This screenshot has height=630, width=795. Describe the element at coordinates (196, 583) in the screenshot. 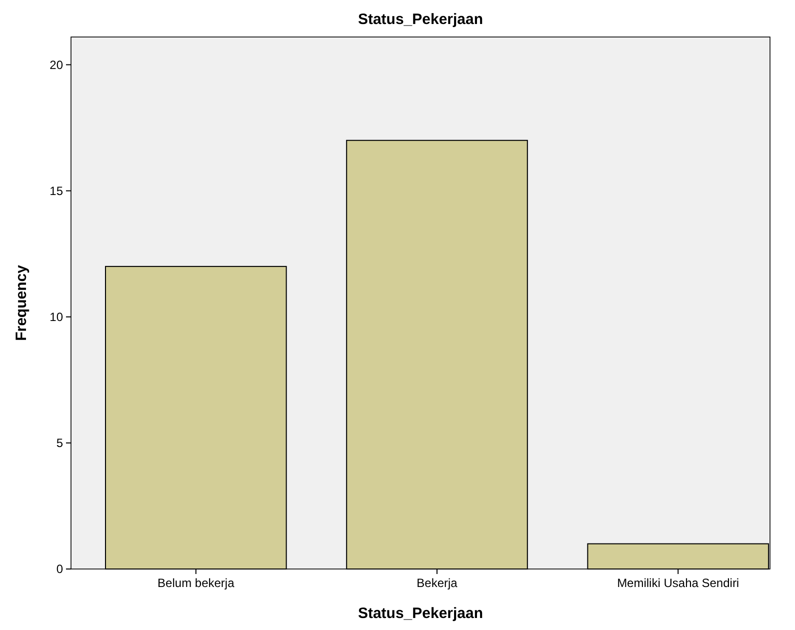

I see `x-tick-label: Belum bekerja` at that location.